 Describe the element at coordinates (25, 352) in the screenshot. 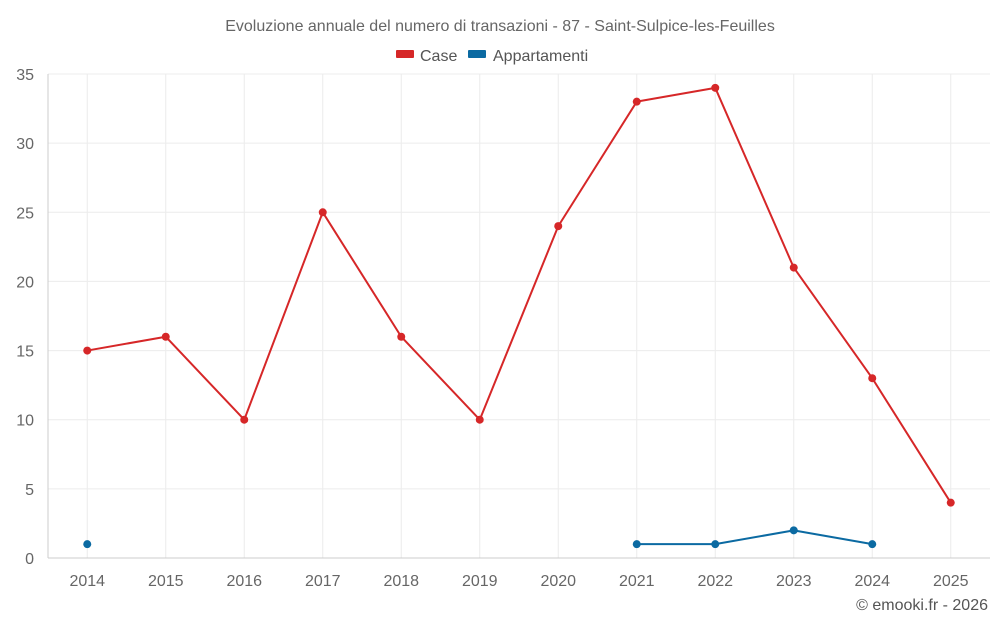

I see `y-tick-label: 15` at that location.